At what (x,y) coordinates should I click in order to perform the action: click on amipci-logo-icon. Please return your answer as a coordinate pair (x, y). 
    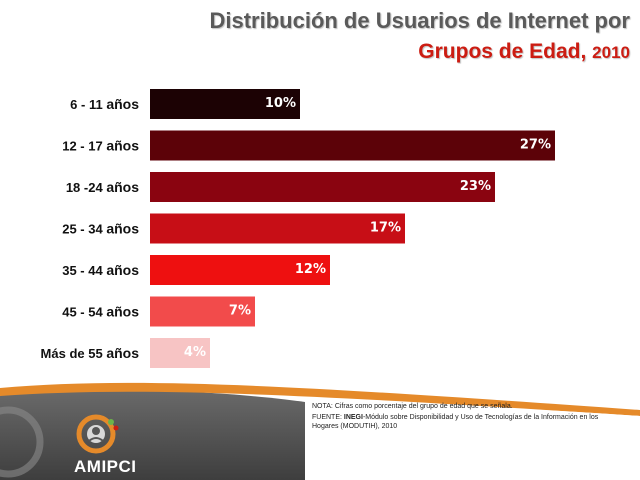
    Looking at the image, I should click on (97, 434).